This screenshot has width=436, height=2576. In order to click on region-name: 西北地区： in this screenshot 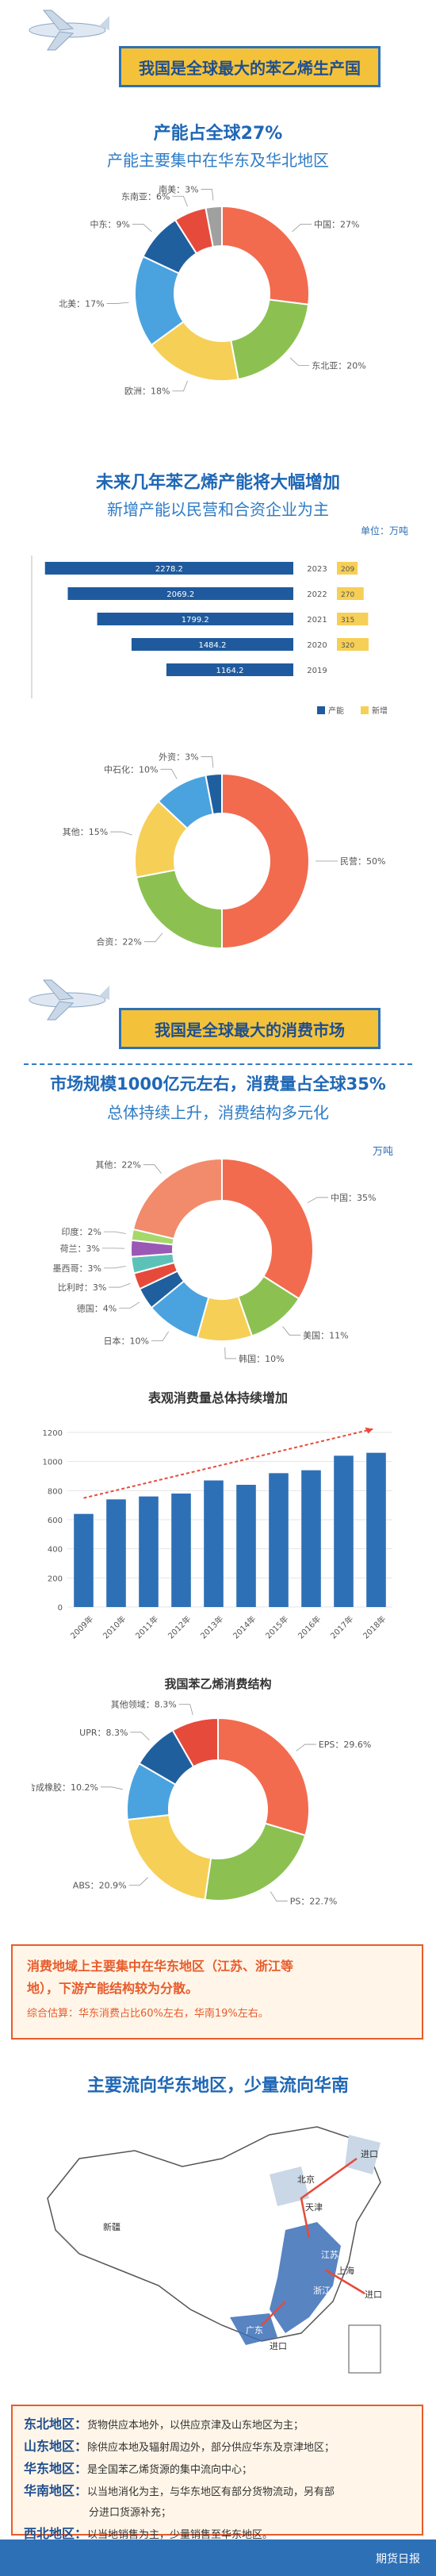, I will do `click(56, 2533)`.